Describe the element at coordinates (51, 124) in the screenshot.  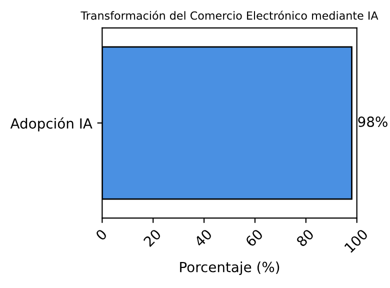
I see `y-tick-label: Adopción IA` at that location.